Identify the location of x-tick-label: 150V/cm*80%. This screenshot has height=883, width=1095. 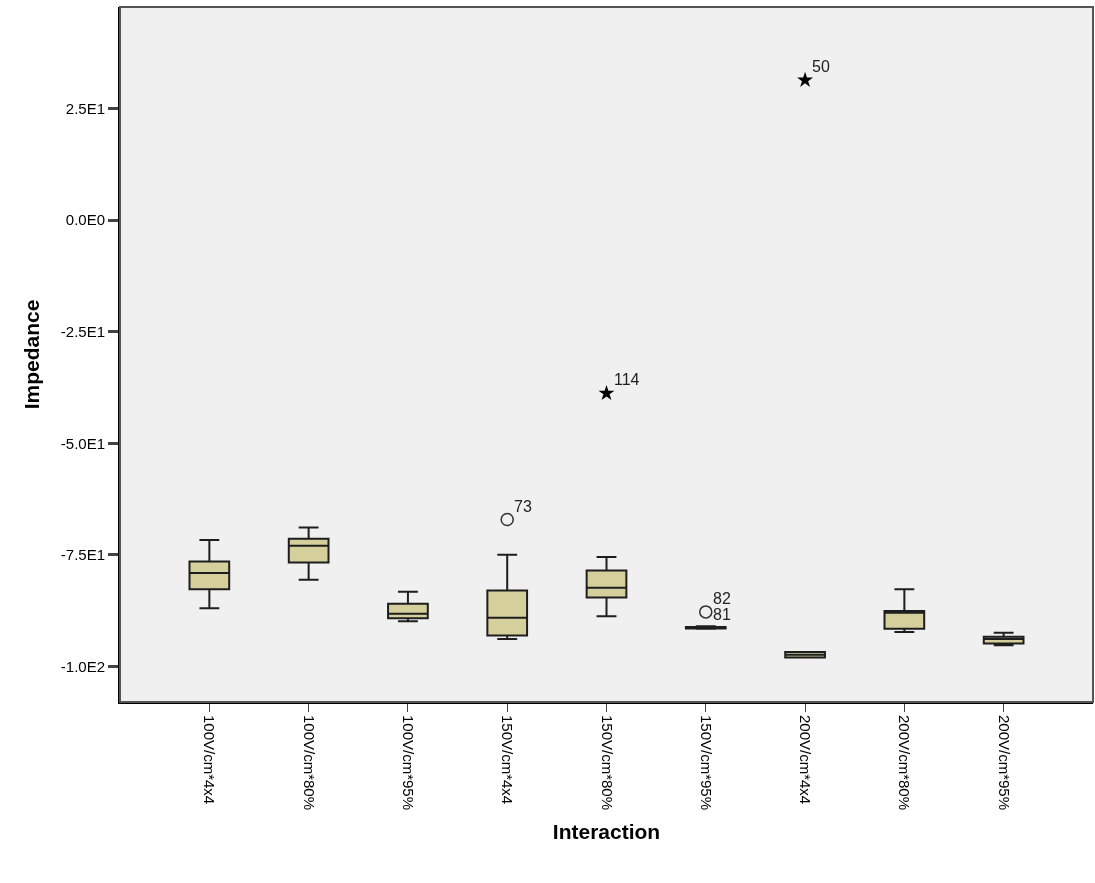
(607, 763).